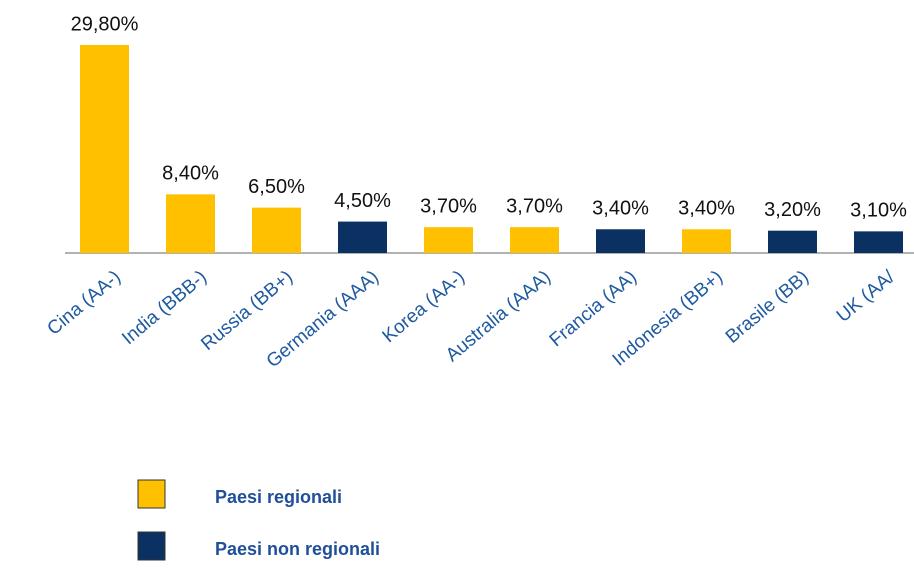 Image resolution: width=914 pixels, height=583 pixels. Describe the element at coordinates (362, 201) in the screenshot. I see `value-label: 4,50%` at that location.